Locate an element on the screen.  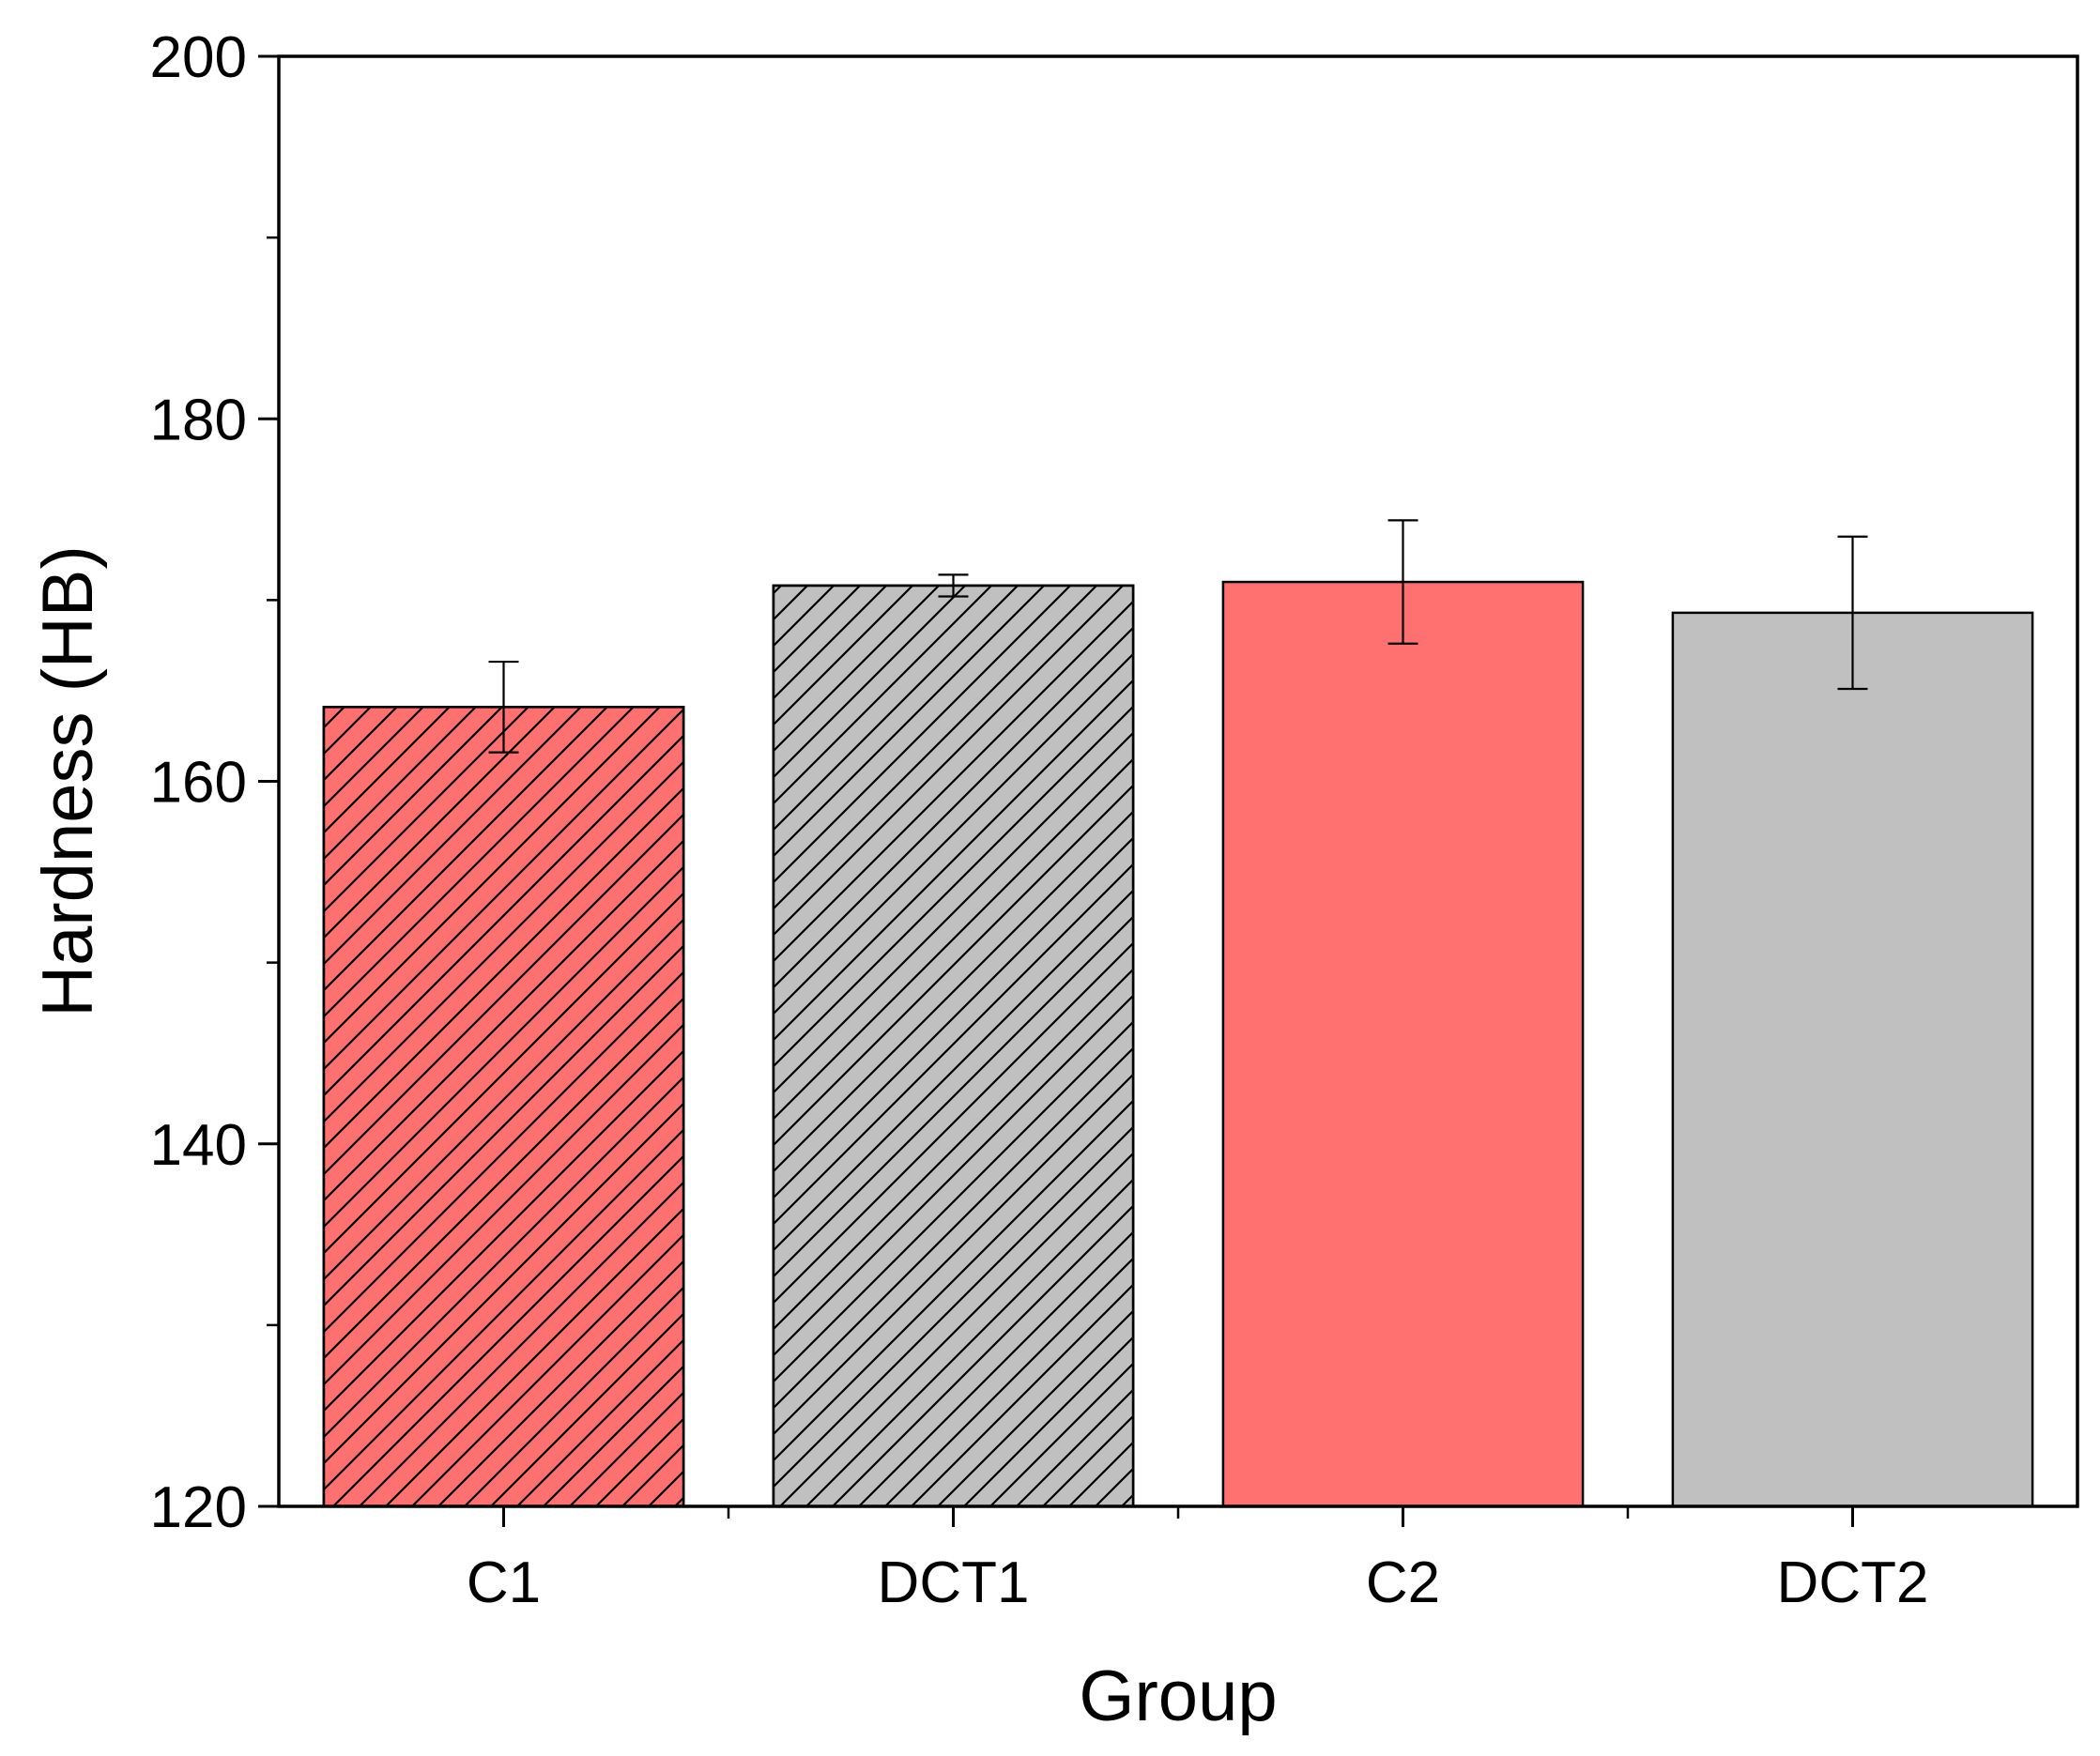
x-tick-label-dct1: DCT1 is located at coordinates (954, 1583).